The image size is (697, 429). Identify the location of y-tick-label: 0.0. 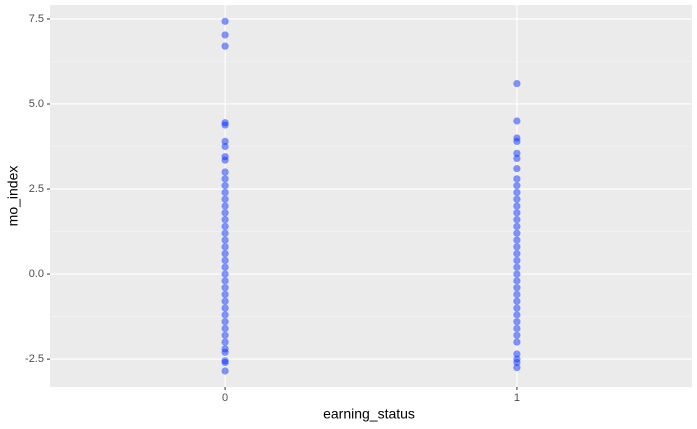
(36, 274).